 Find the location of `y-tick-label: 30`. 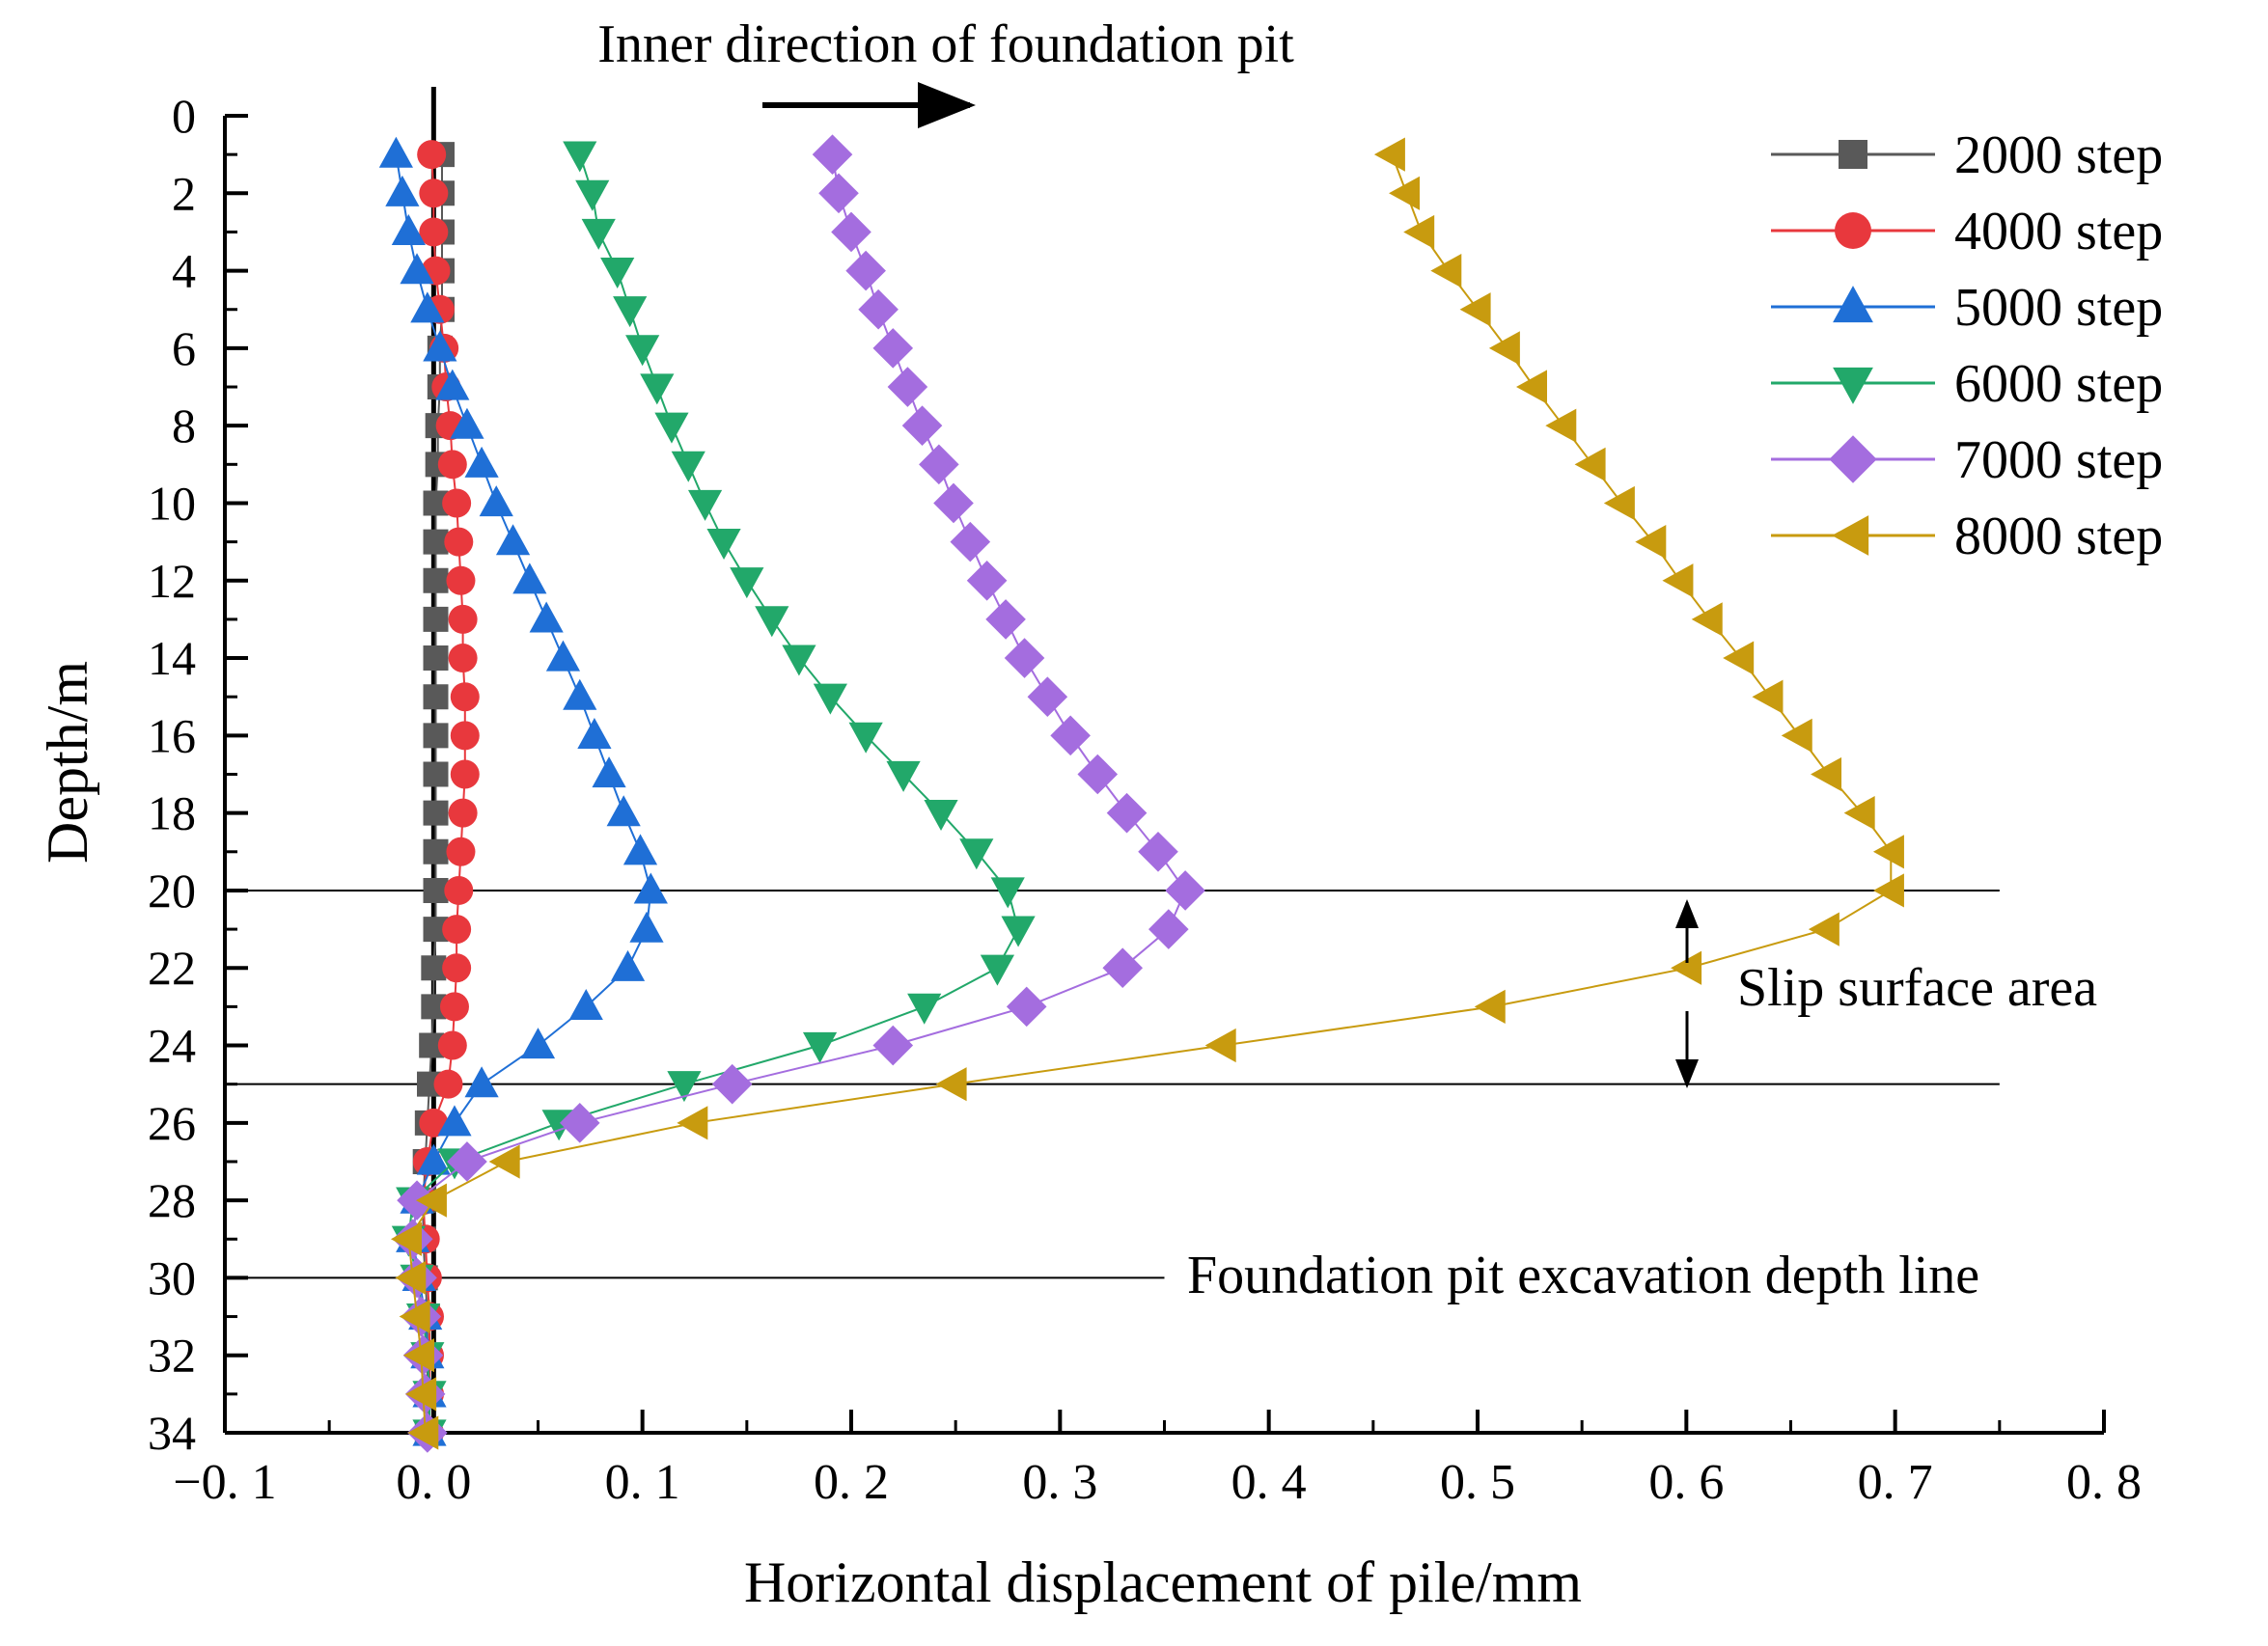

y-tick-label: 30 is located at coordinates (172, 1277).